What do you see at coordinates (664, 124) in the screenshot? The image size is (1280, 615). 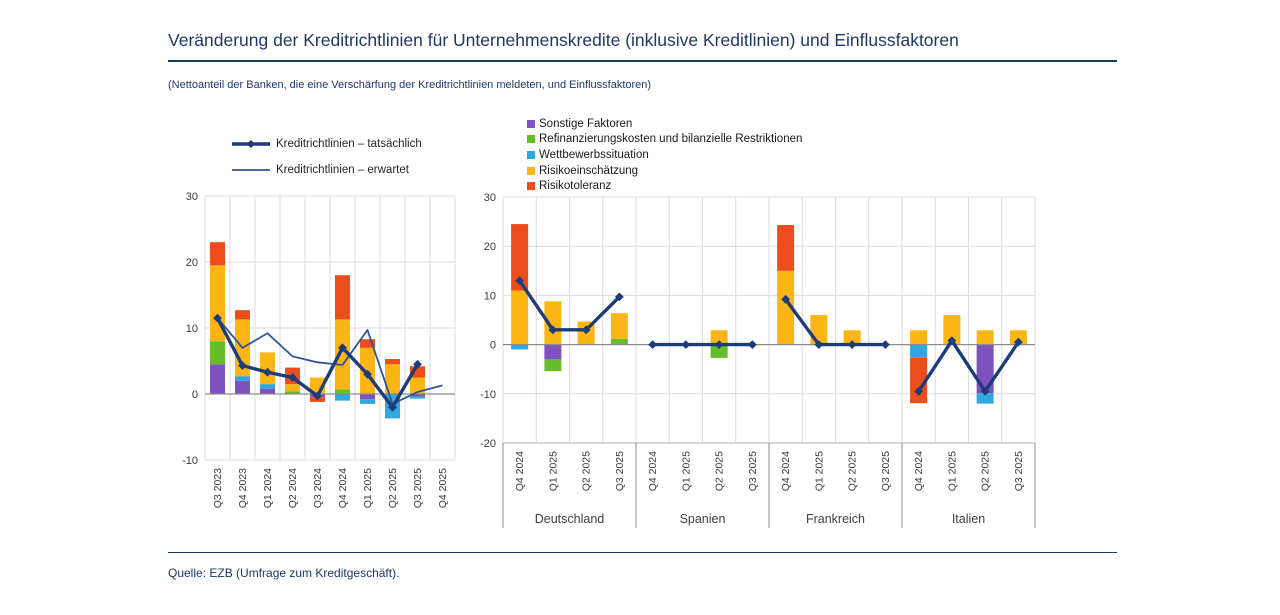 I see `legend-item: Sonstige Faktoren` at bounding box center [664, 124].